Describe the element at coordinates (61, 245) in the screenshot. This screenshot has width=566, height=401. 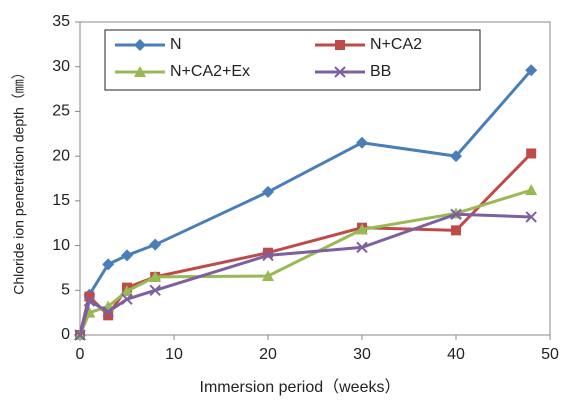
I see `y-tick-label: 10` at that location.